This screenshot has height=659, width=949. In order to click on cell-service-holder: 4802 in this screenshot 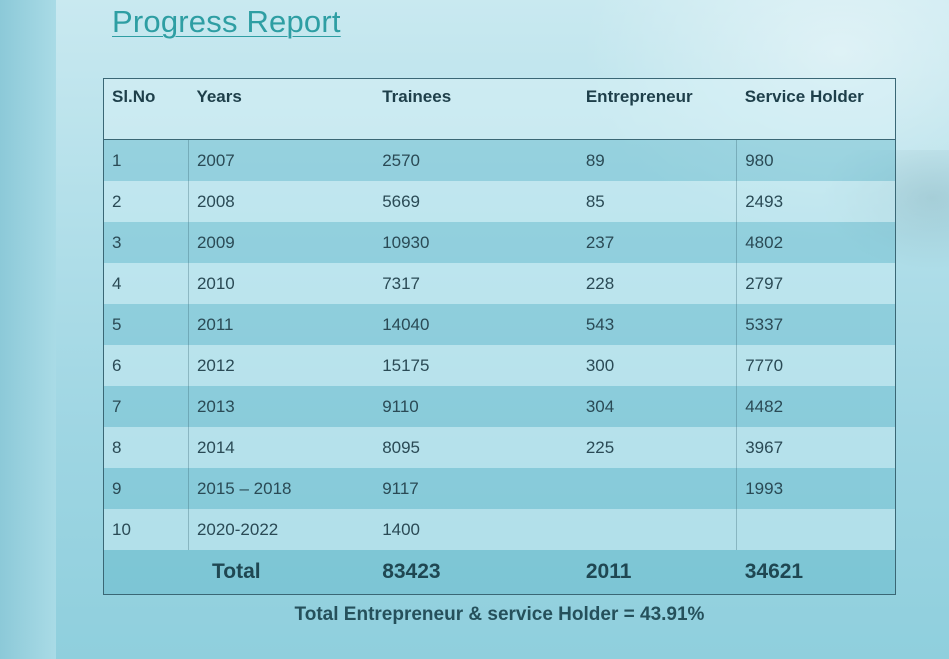, I will do `click(764, 242)`.